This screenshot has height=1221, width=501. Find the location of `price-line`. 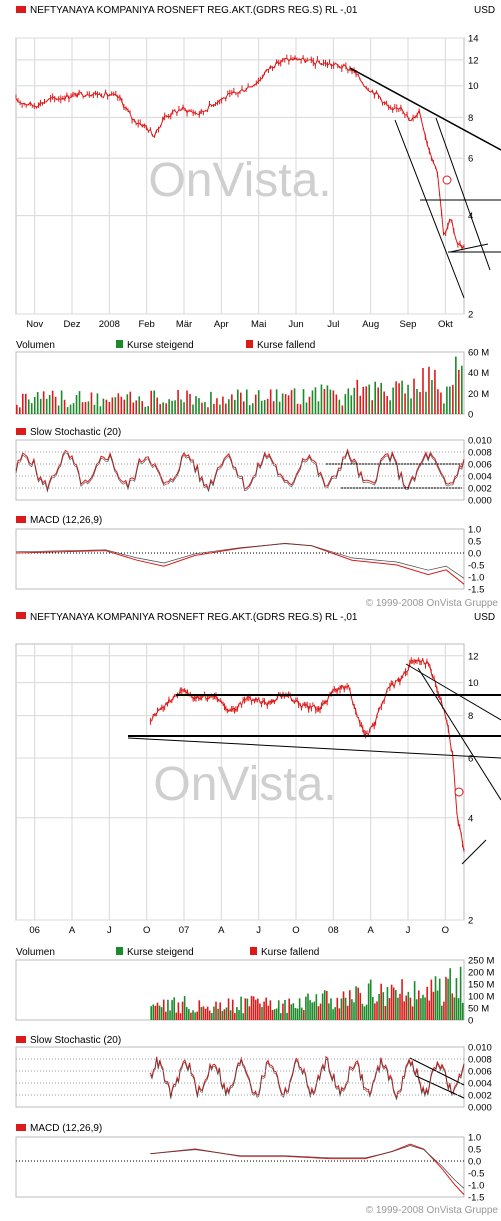

price-line is located at coordinates (307, 755).